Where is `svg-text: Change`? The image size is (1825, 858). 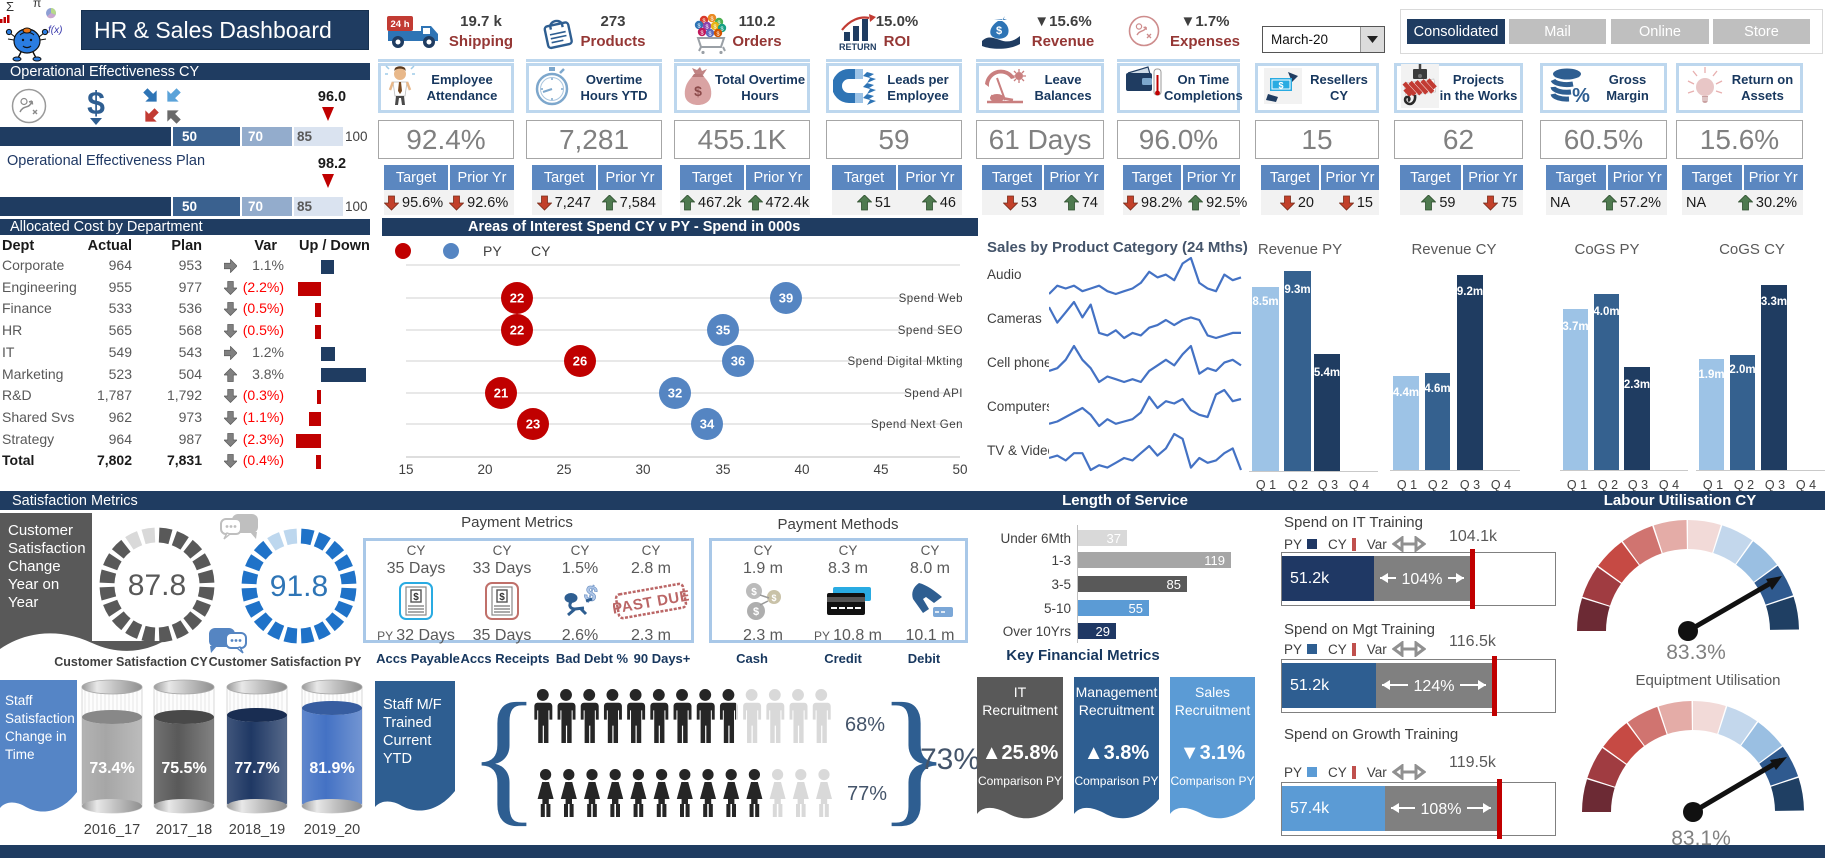
svg-text: Change is located at coordinates (34, 566).